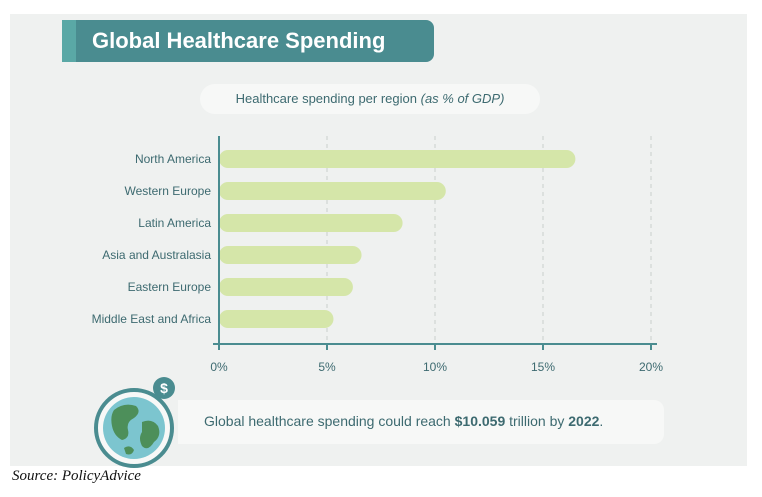  What do you see at coordinates (462, 98) in the screenshot?
I see `chart-subtitle-unit: (as % of GDP)` at bounding box center [462, 98].